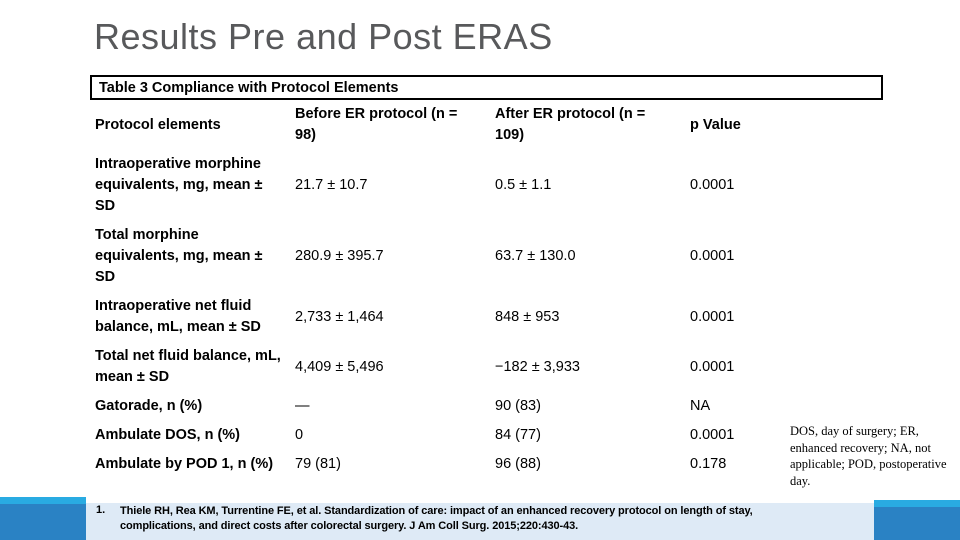  I want to click on column-header-protocol-elements: Protocol elements, so click(158, 124).